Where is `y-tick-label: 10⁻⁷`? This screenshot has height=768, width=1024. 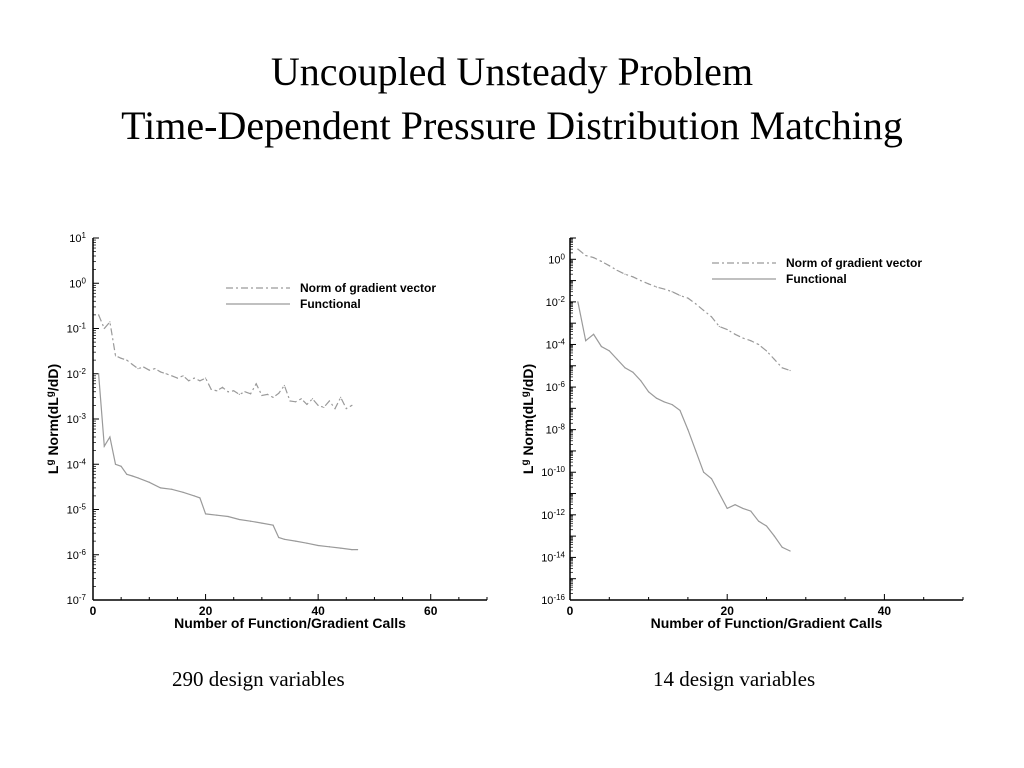 y-tick-label: 10⁻⁷ is located at coordinates (77, 600).